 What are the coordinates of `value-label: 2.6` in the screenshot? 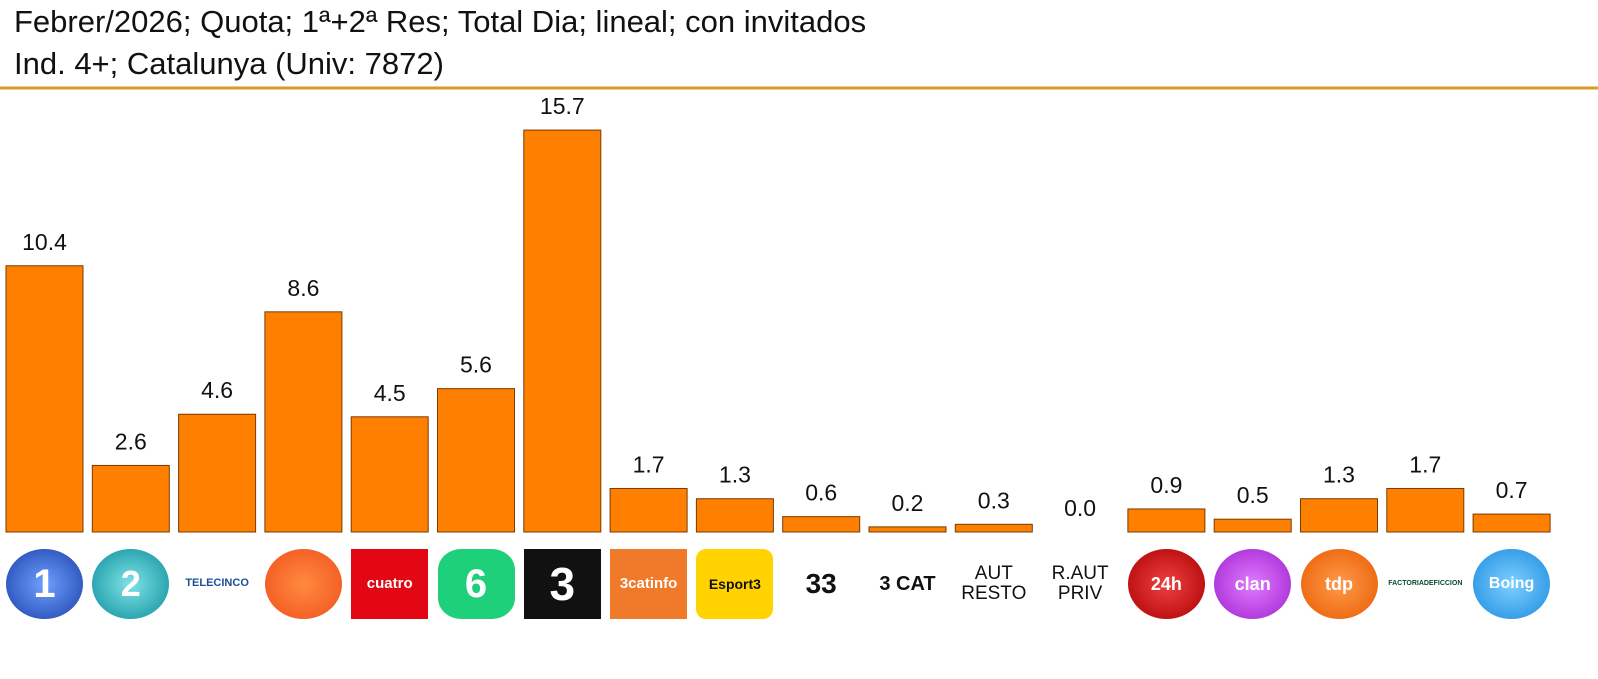 It's located at (131, 441).